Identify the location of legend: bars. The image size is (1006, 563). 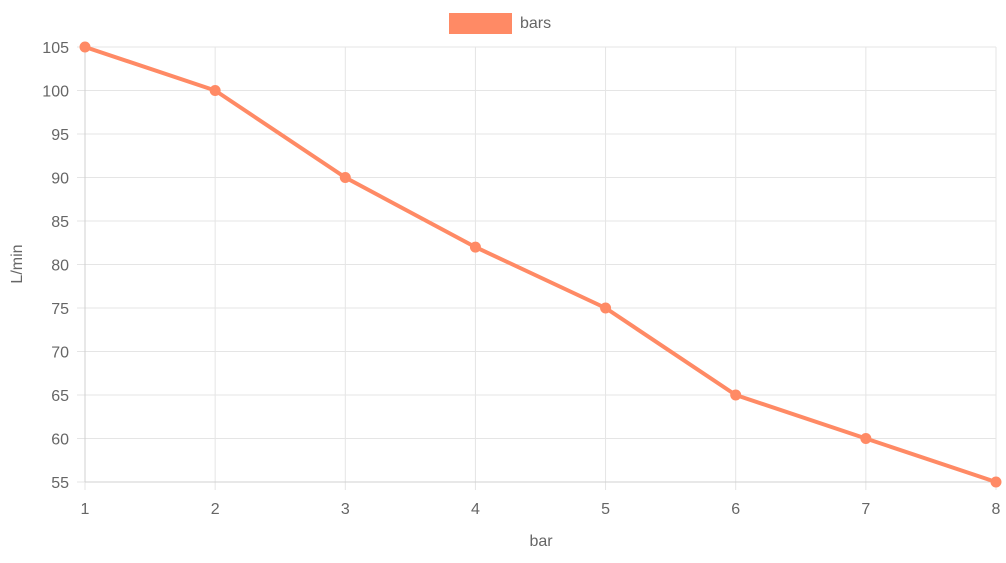
(500, 23).